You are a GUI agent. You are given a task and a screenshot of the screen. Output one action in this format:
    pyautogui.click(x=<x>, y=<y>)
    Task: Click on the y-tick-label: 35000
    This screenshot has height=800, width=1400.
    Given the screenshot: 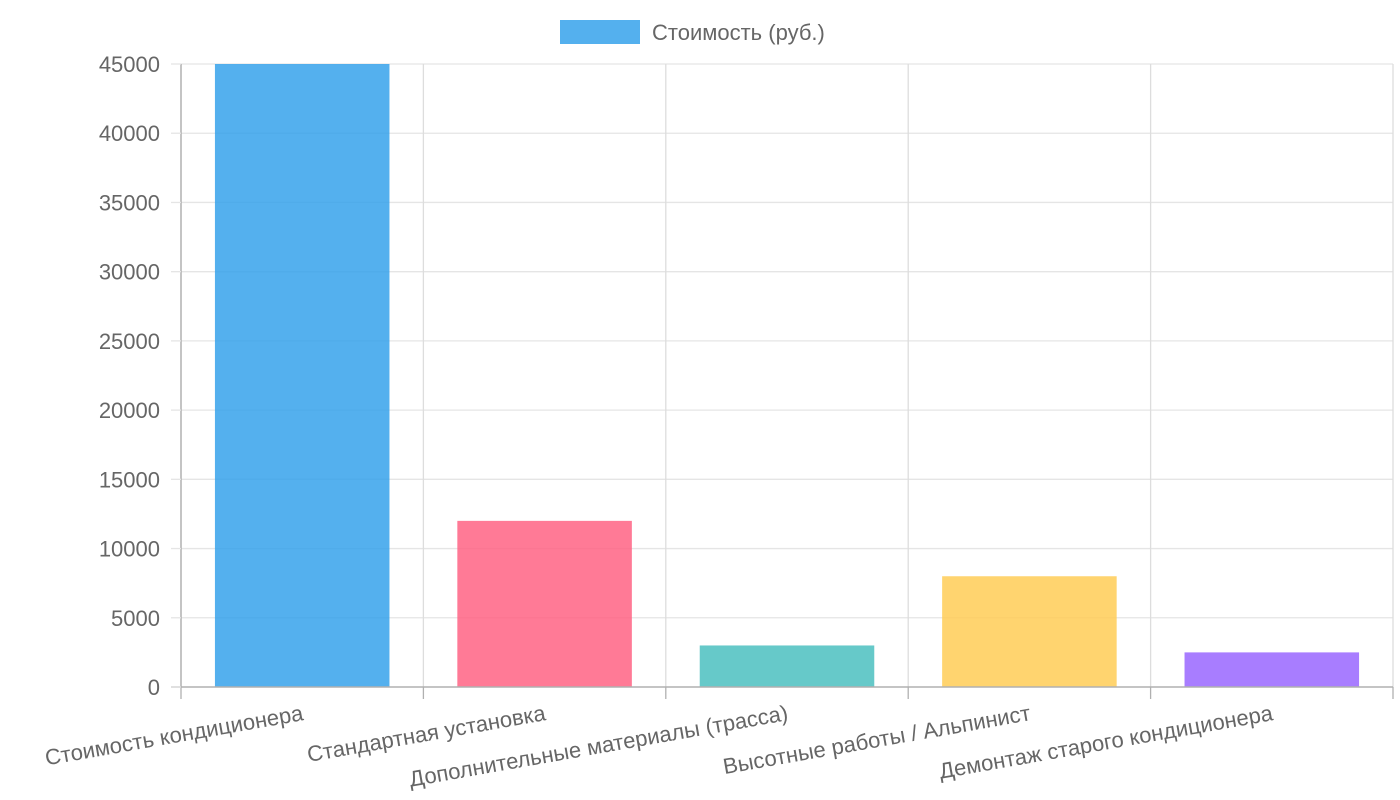 What is the action you would take?
    pyautogui.click(x=129, y=202)
    